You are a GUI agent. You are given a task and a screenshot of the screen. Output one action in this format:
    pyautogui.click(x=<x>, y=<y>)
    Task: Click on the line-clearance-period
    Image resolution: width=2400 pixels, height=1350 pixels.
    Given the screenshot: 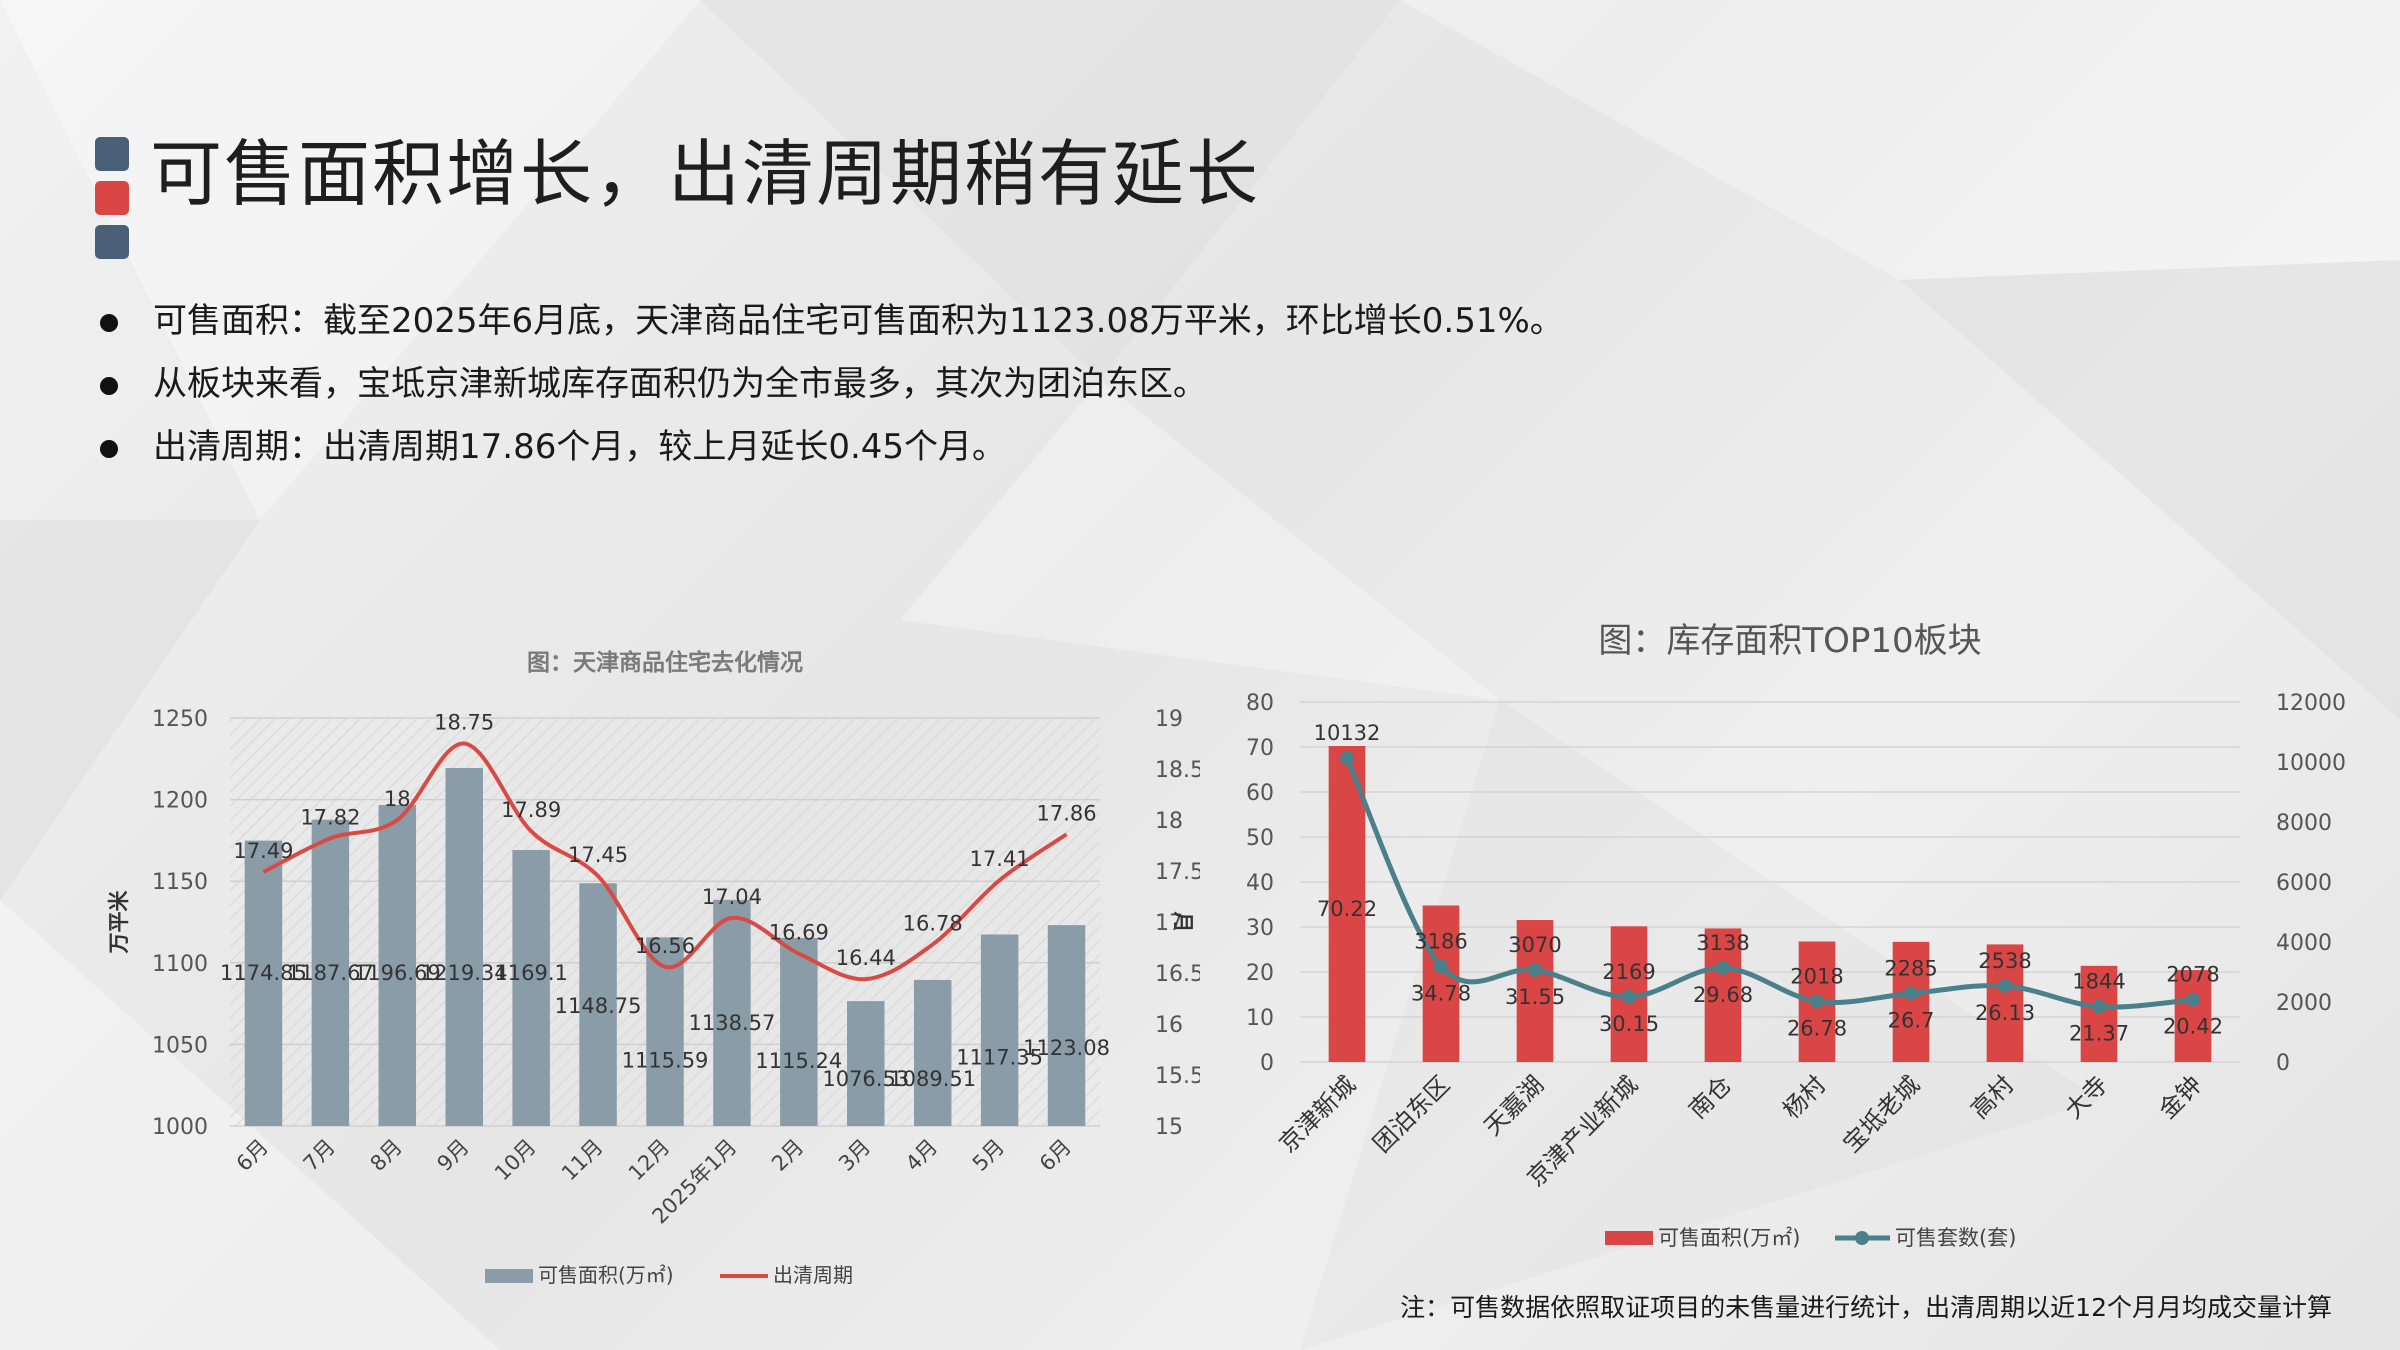 What is the action you would take?
    pyautogui.click(x=665, y=861)
    